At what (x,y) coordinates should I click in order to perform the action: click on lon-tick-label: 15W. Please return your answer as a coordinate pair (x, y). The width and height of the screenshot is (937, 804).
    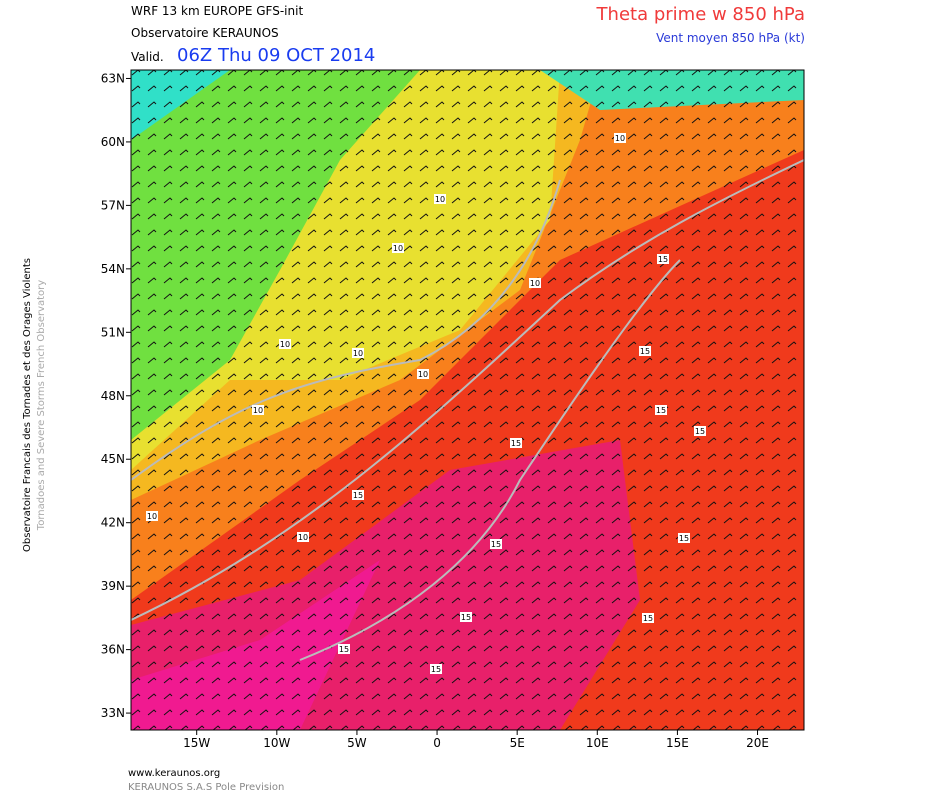
    Looking at the image, I should click on (196, 743).